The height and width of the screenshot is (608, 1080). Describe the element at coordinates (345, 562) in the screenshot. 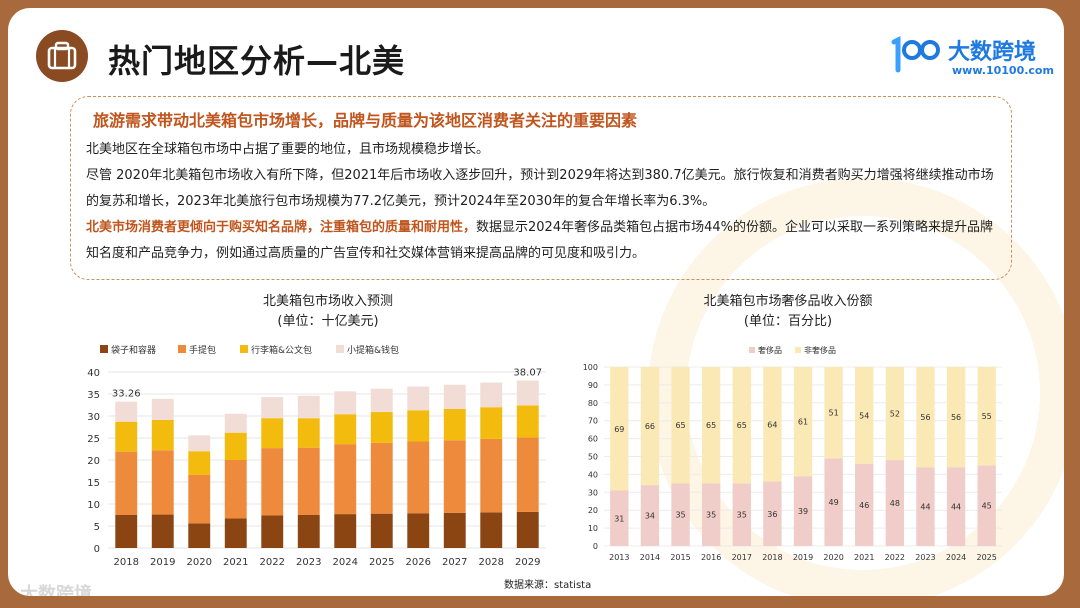

I see `x-tick-2024: 2024` at that location.